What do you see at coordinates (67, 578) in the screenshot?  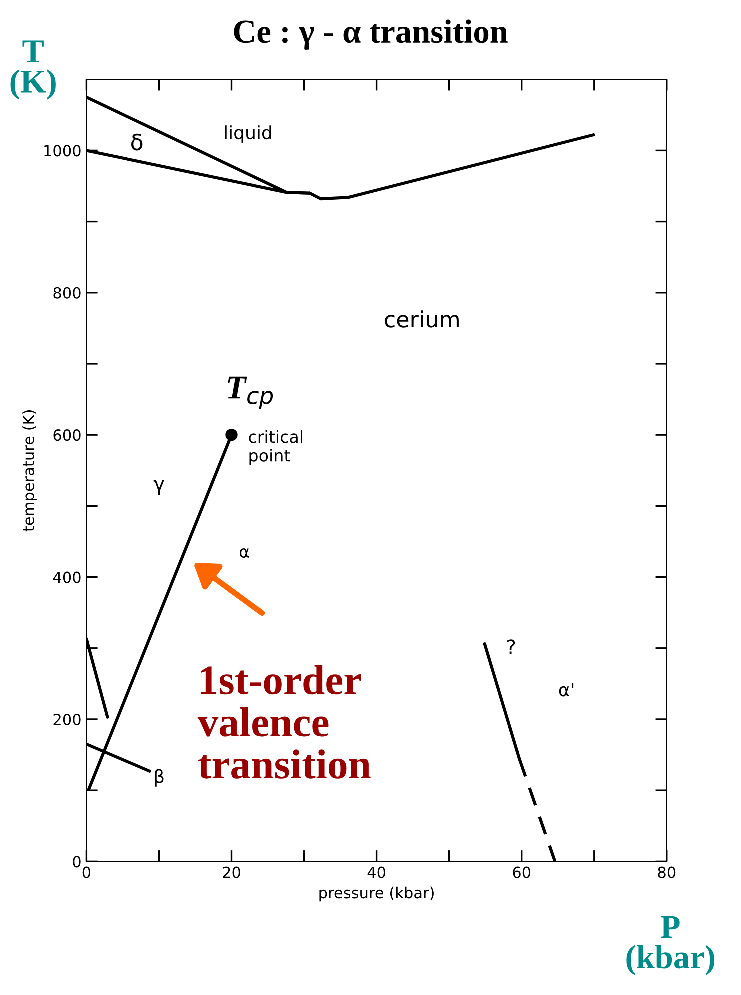 I see `y-tick-label: 400` at bounding box center [67, 578].